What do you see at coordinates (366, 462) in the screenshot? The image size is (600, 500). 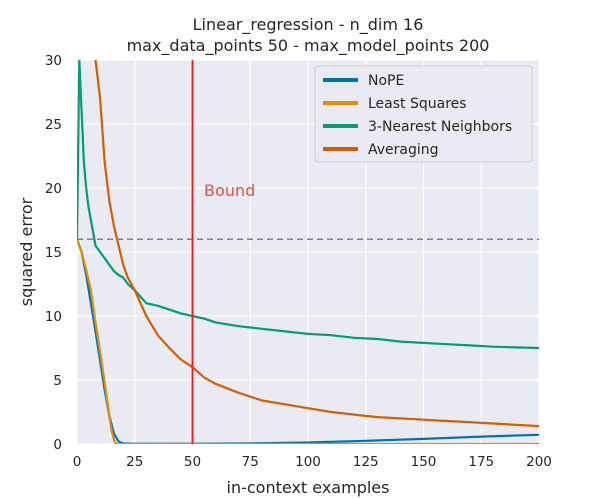 I see `x-tick-label: 125` at bounding box center [366, 462].